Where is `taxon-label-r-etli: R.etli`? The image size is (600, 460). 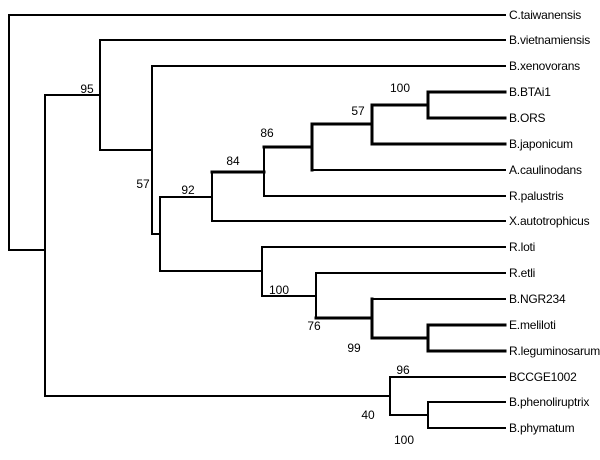
taxon-label-r-etli: R.etli is located at coordinates (522, 273).